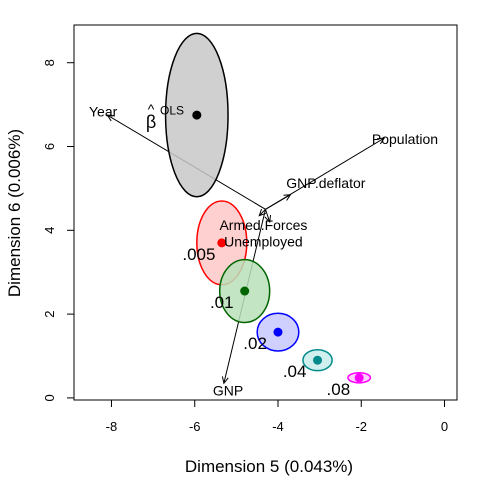  Describe the element at coordinates (14, 213) in the screenshot. I see `y-axis-title: Dimension 6 (0.006%)` at that location.